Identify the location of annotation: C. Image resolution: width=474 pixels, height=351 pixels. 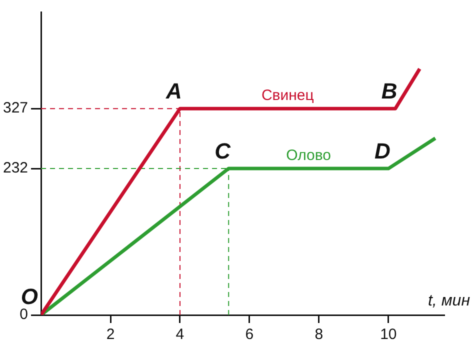
(223, 151).